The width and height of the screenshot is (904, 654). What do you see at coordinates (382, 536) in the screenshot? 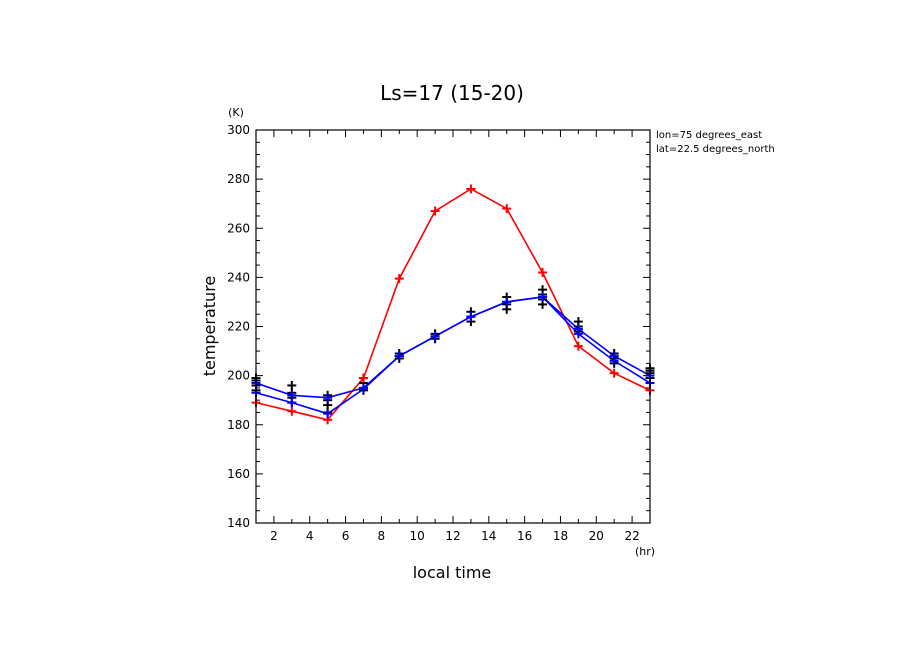
I see `x-tick-label: 8` at bounding box center [382, 536].